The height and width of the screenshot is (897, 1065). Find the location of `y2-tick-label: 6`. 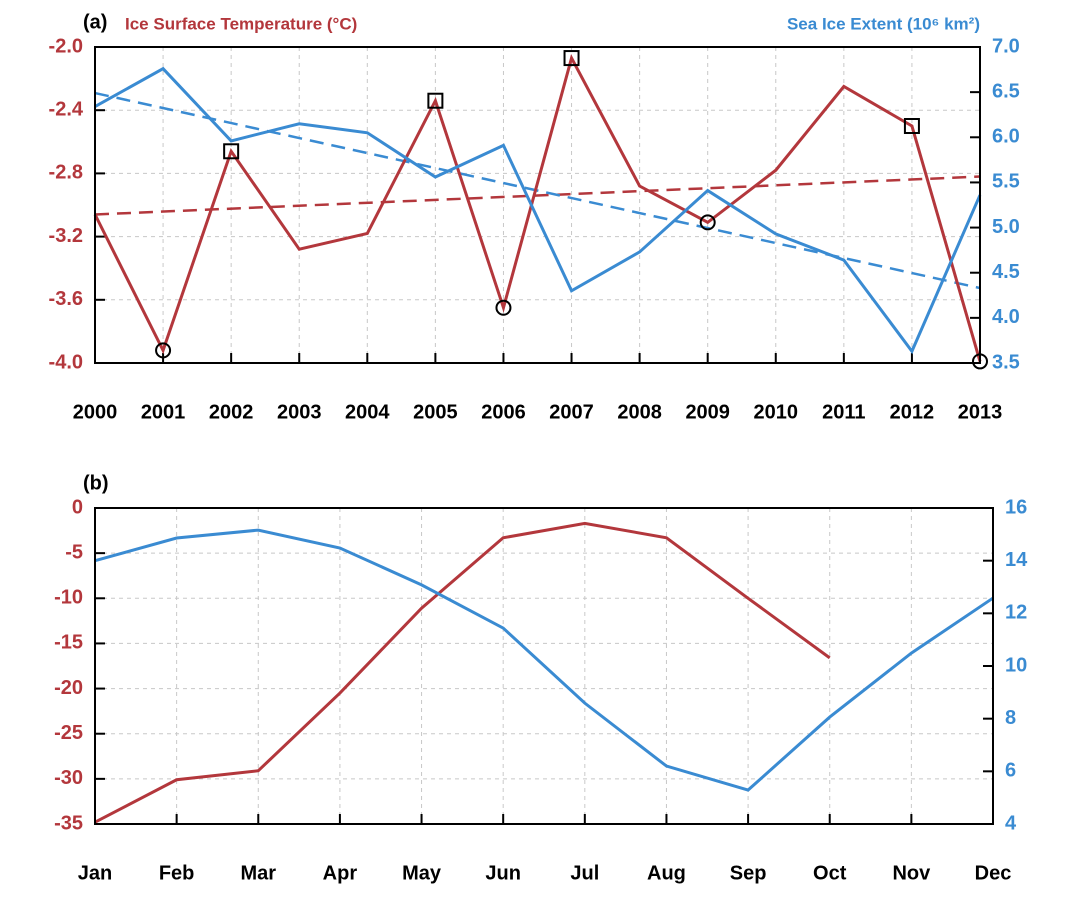

y2-tick-label: 6 is located at coordinates (1010, 771).